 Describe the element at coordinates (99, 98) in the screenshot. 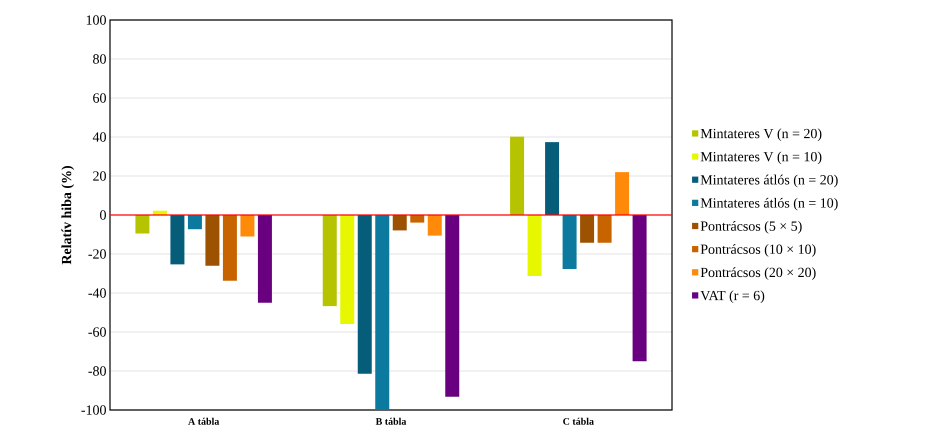

I see `y-tick-label: 60` at that location.